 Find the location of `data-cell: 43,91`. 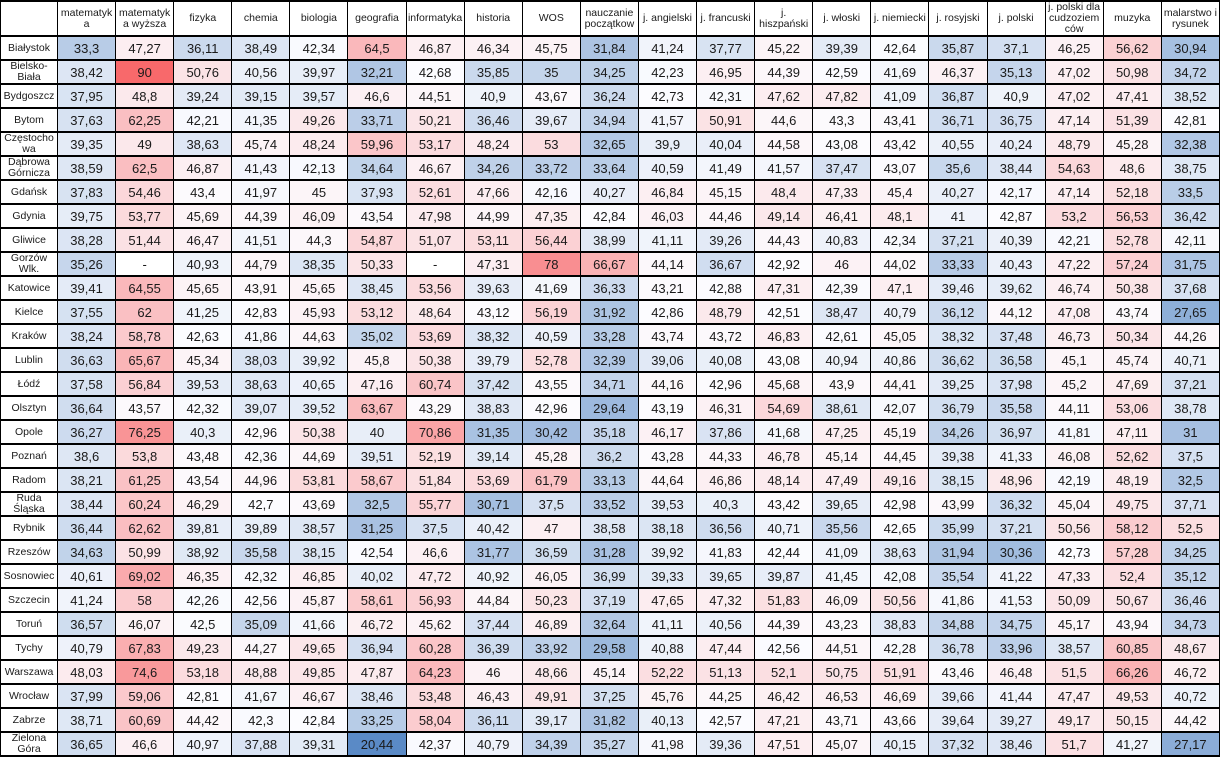

data-cell: 43,91 is located at coordinates (261, 288).